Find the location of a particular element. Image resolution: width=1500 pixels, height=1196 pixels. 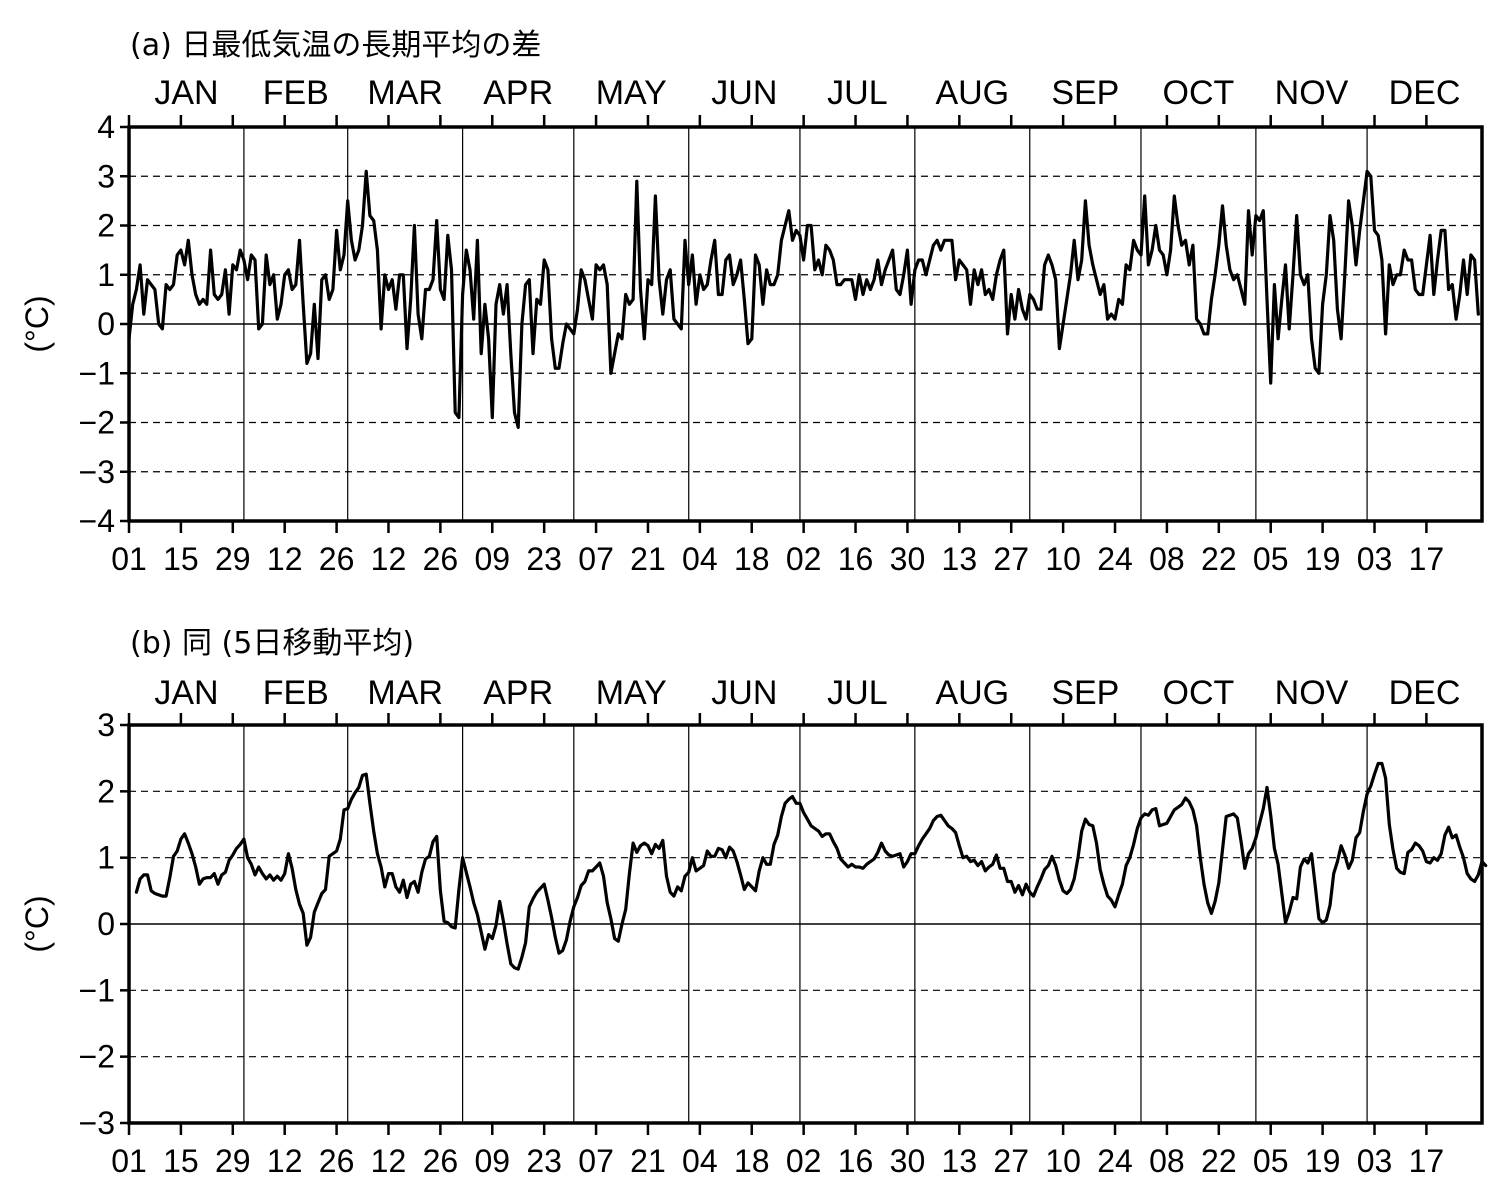

chart-a-xtick-label: 30 is located at coordinates (908, 559).